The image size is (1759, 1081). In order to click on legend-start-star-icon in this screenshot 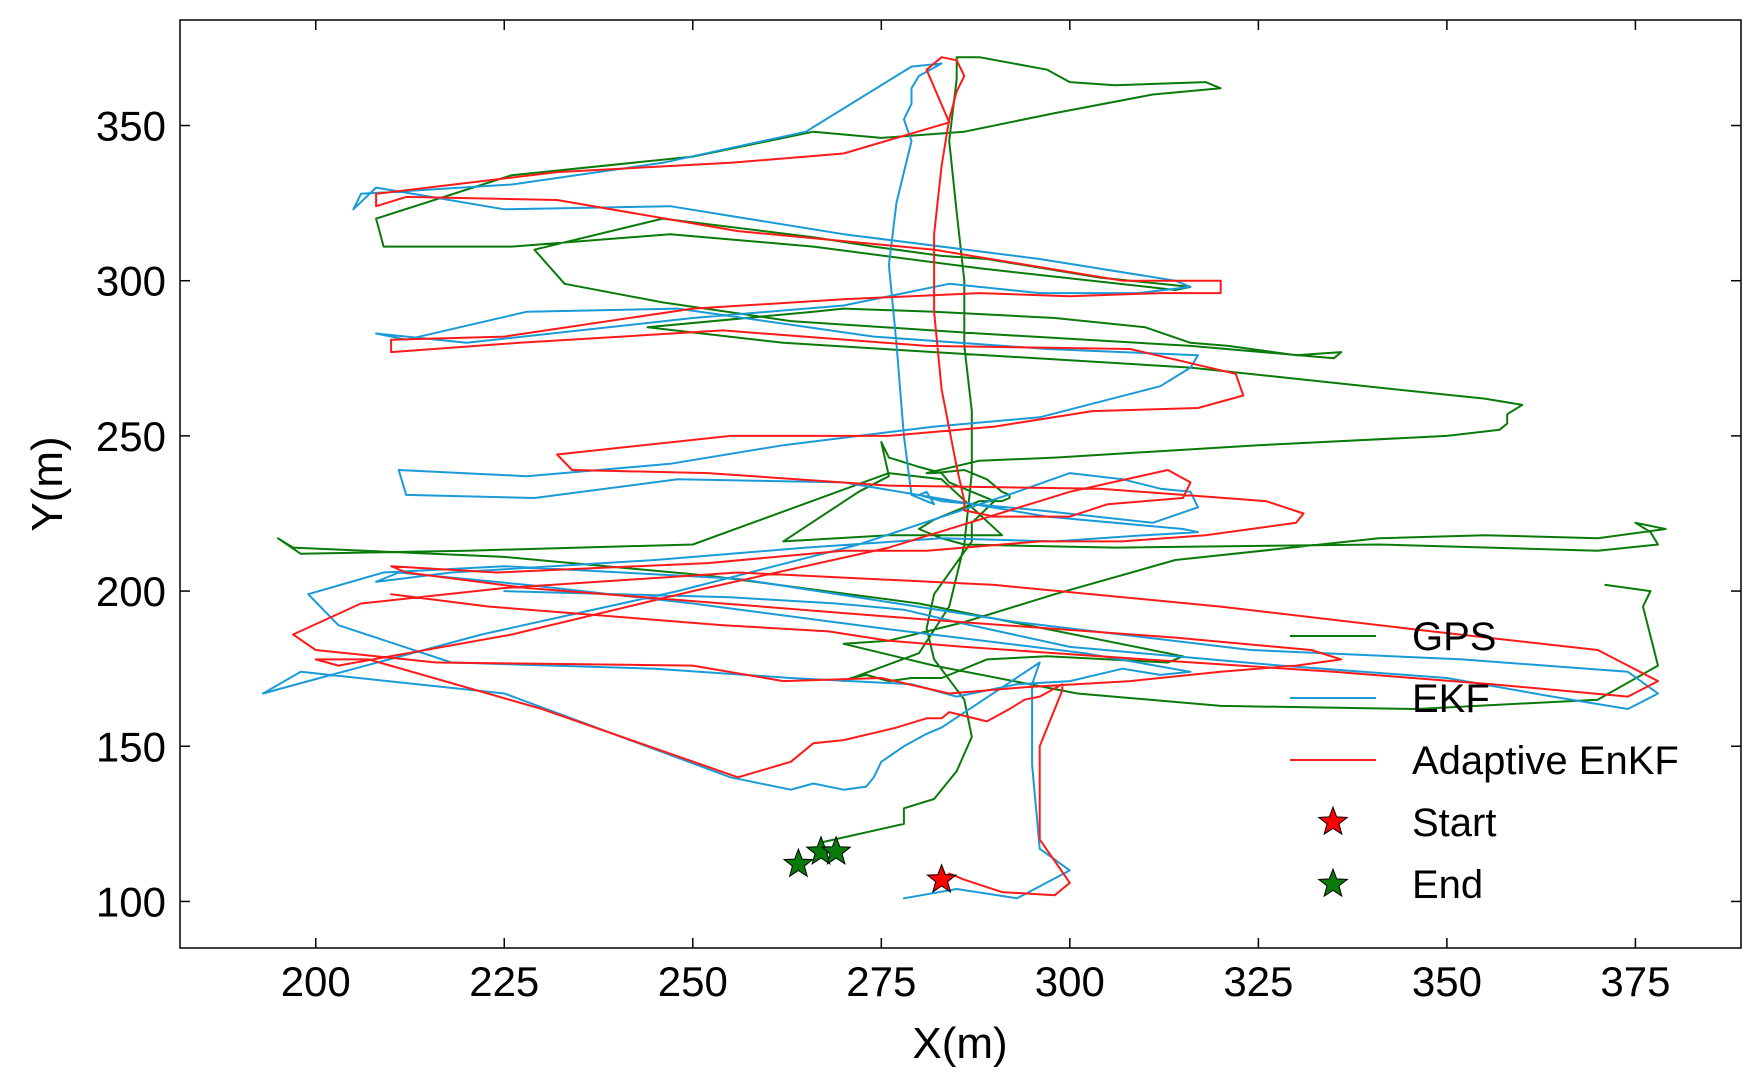, I will do `click(1333, 820)`.